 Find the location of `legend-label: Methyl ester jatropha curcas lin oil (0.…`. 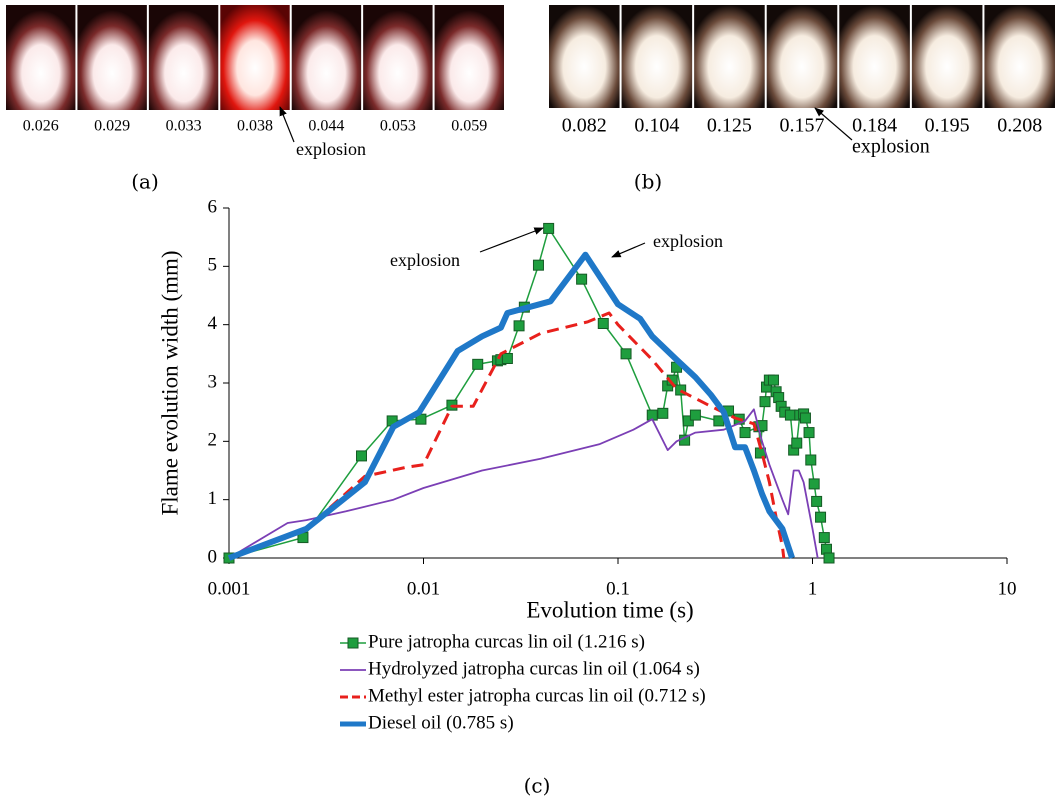

legend-label: Methyl ester jatropha curcas lin oil (0.… is located at coordinates (537, 695).